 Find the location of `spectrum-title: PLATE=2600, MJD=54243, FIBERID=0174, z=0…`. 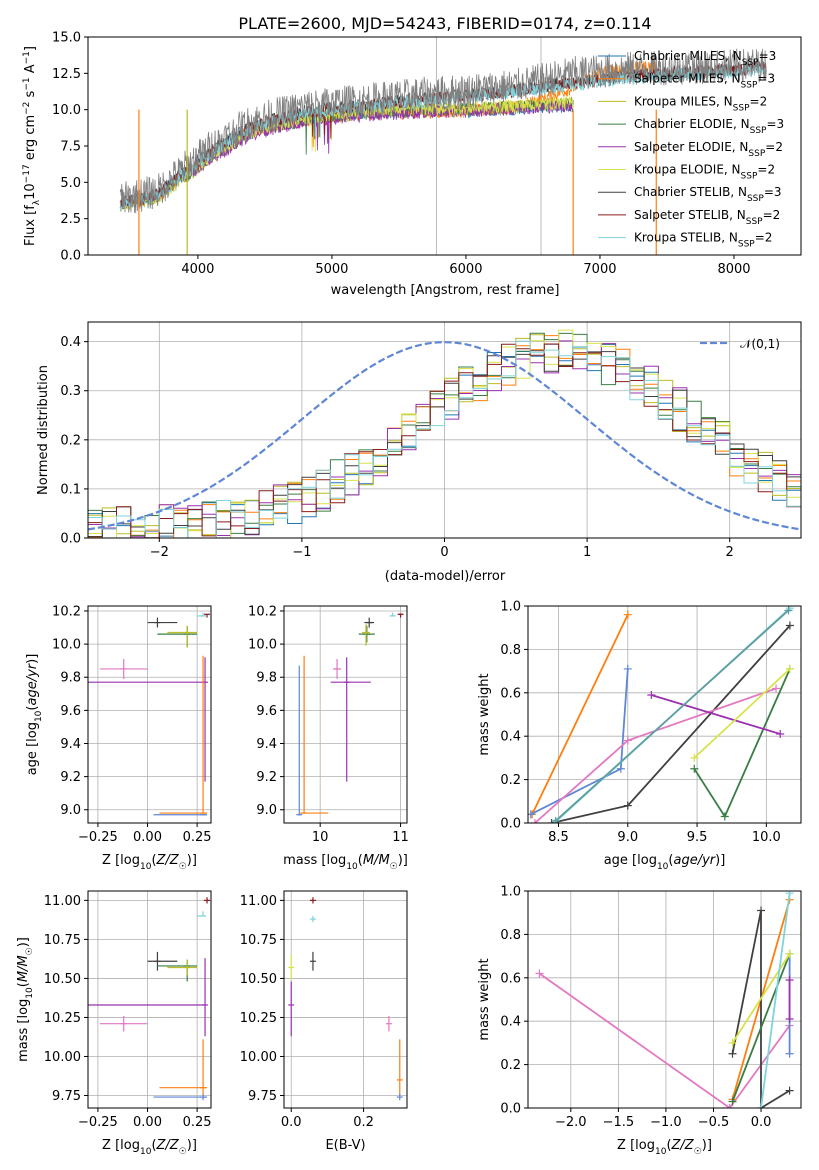

spectrum-title: PLATE=2600, MJD=54243, FIBERID=0174, z=0… is located at coordinates (444, 23).